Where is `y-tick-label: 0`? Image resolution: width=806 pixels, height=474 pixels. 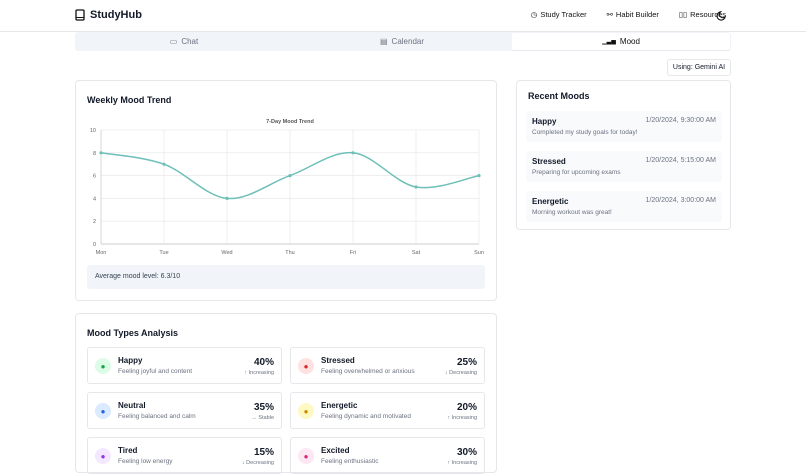 y-tick-label: 0 is located at coordinates (94, 245).